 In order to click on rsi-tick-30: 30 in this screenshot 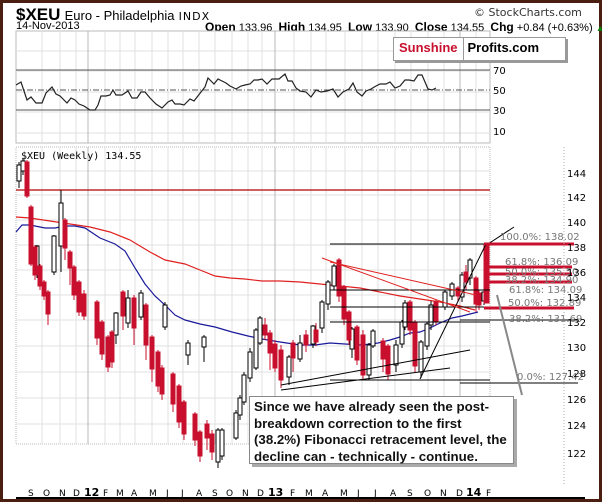, I will do `click(499, 111)`.